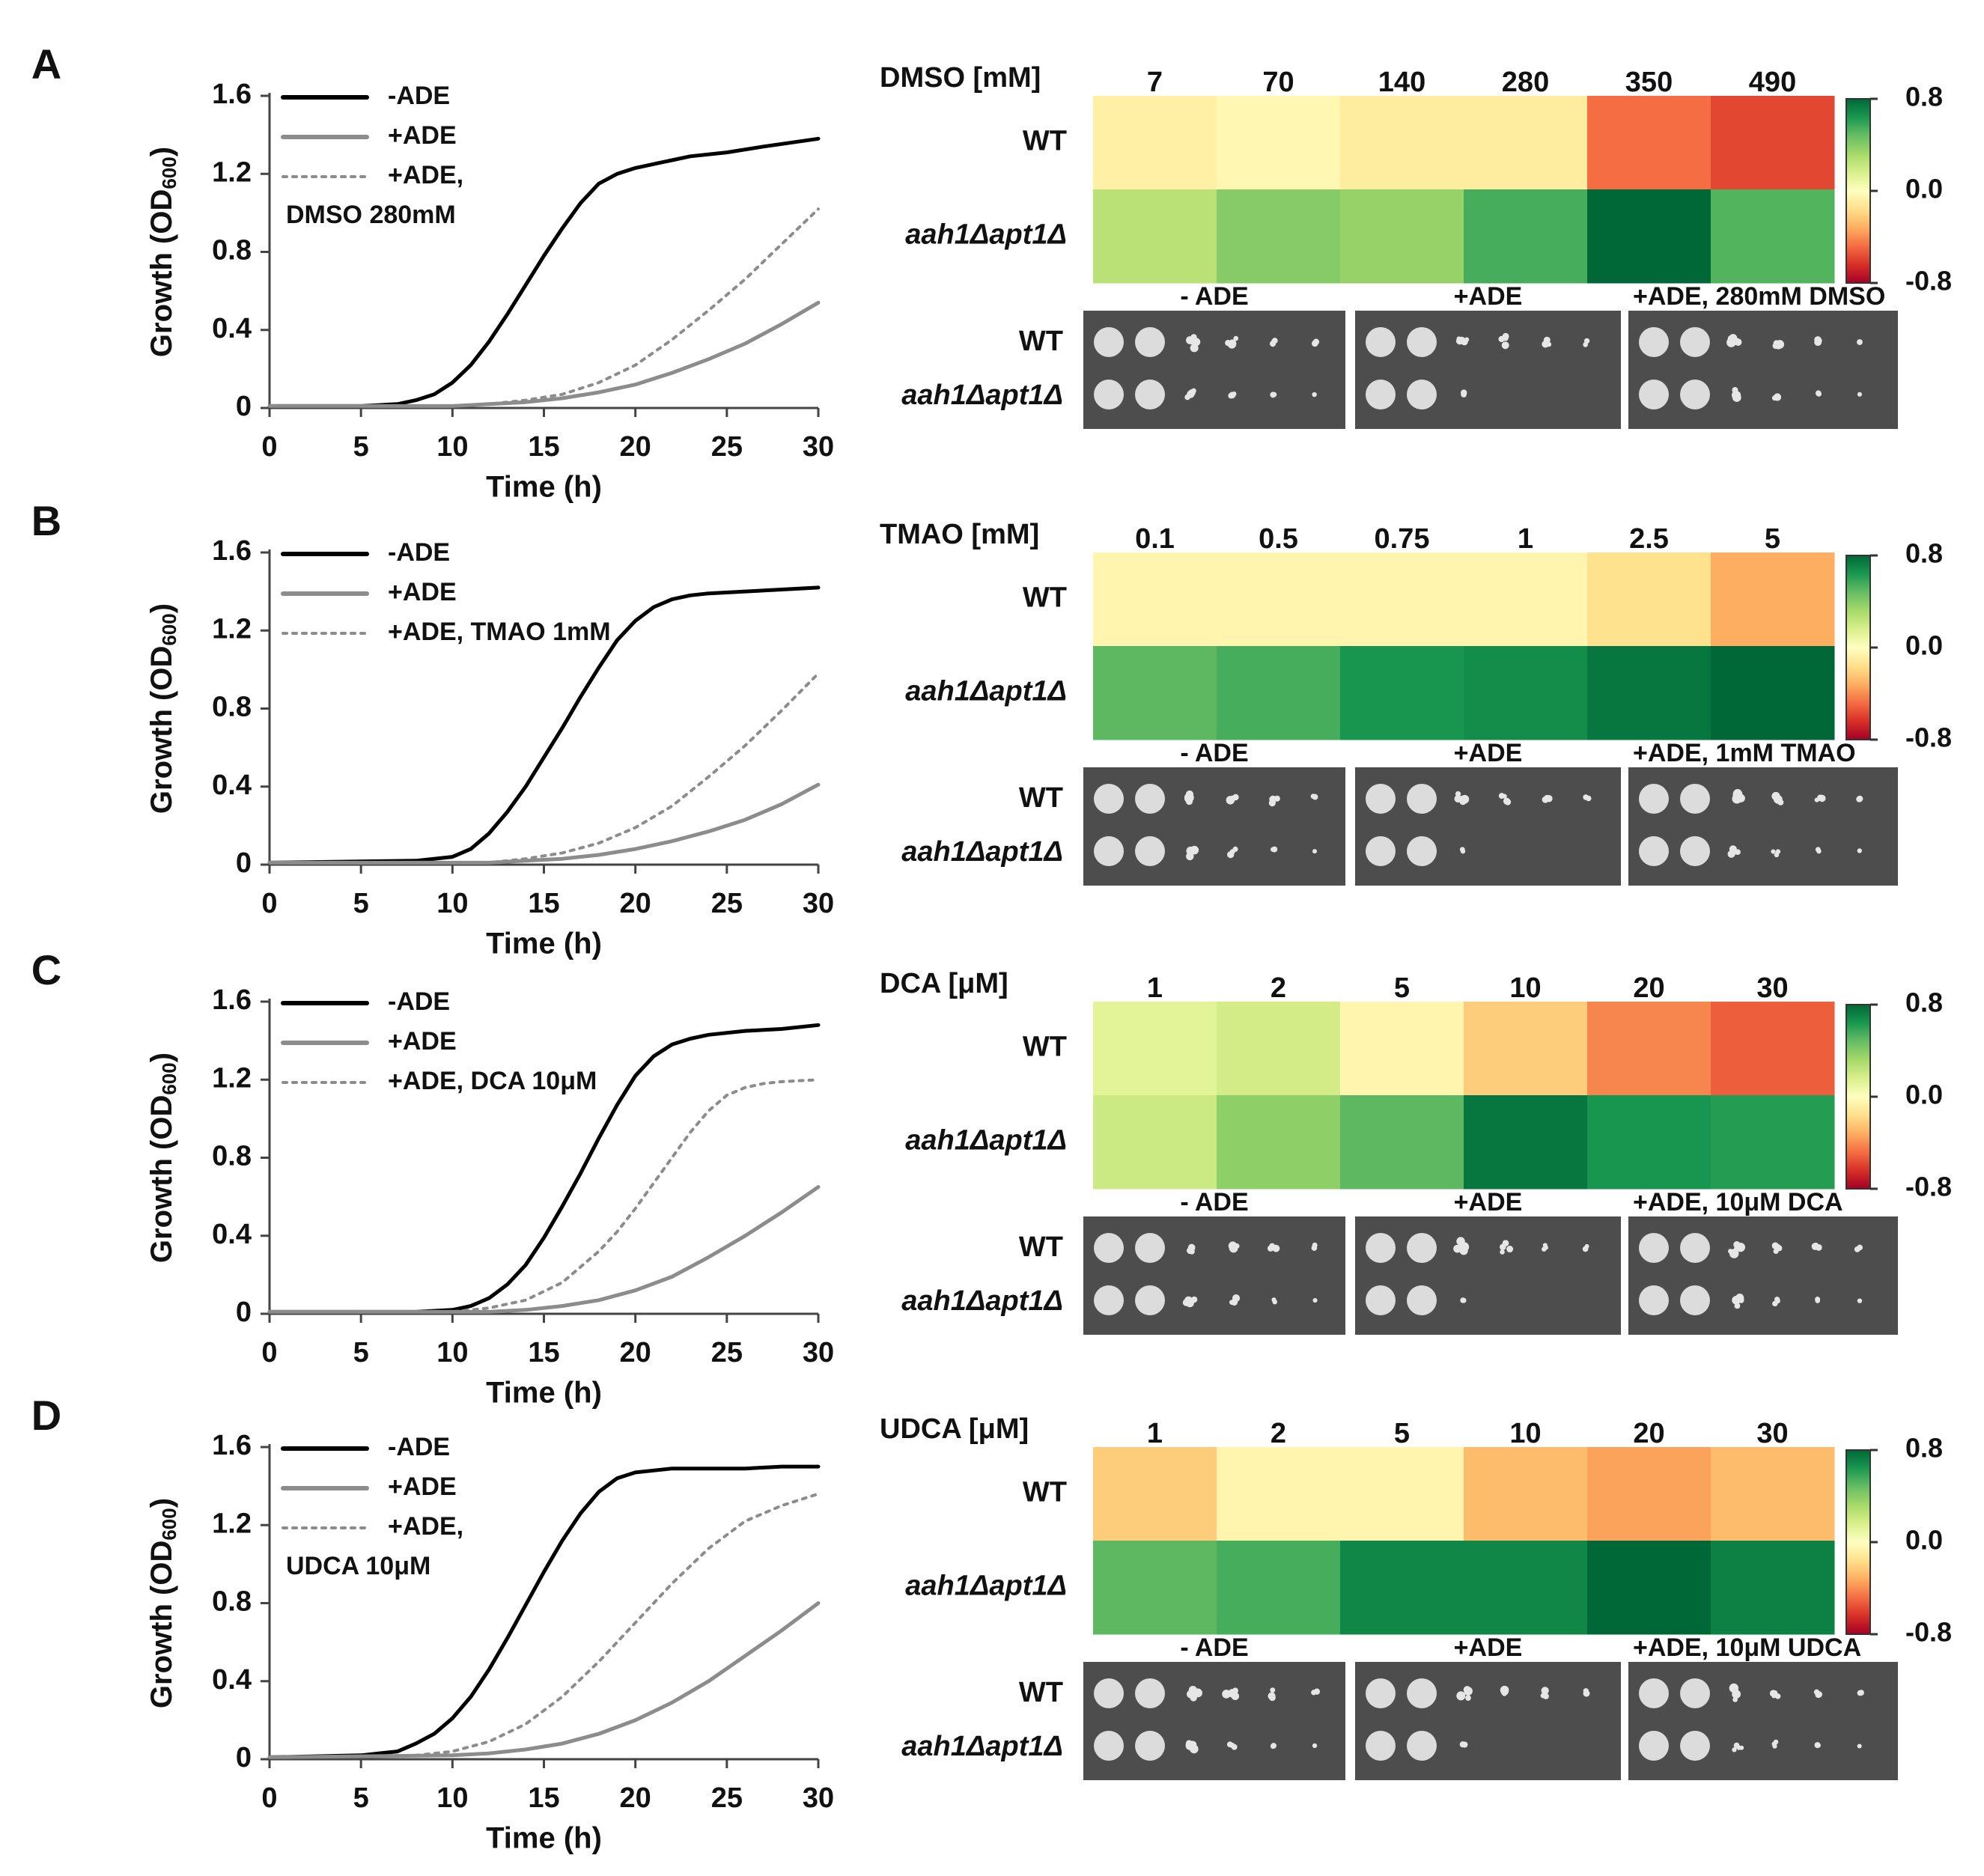 This screenshot has width=1984, height=1876. What do you see at coordinates (419, 1001) in the screenshot?
I see `legend-label: -ADE` at bounding box center [419, 1001].